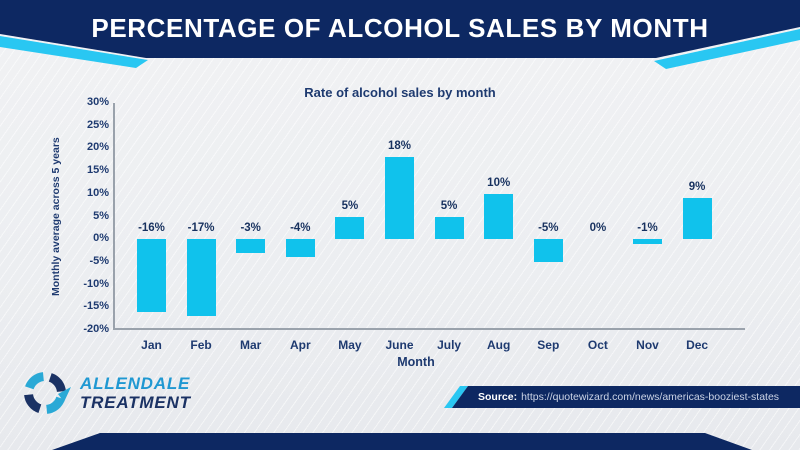 This screenshot has width=800, height=450. Describe the element at coordinates (727, 49) in the screenshot. I see `header-accent-right` at that location.